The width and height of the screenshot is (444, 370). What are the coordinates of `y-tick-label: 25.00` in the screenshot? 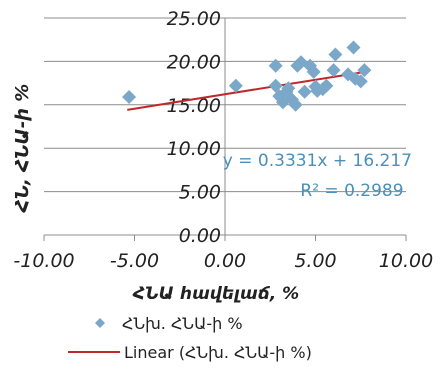 It's located at (194, 19).